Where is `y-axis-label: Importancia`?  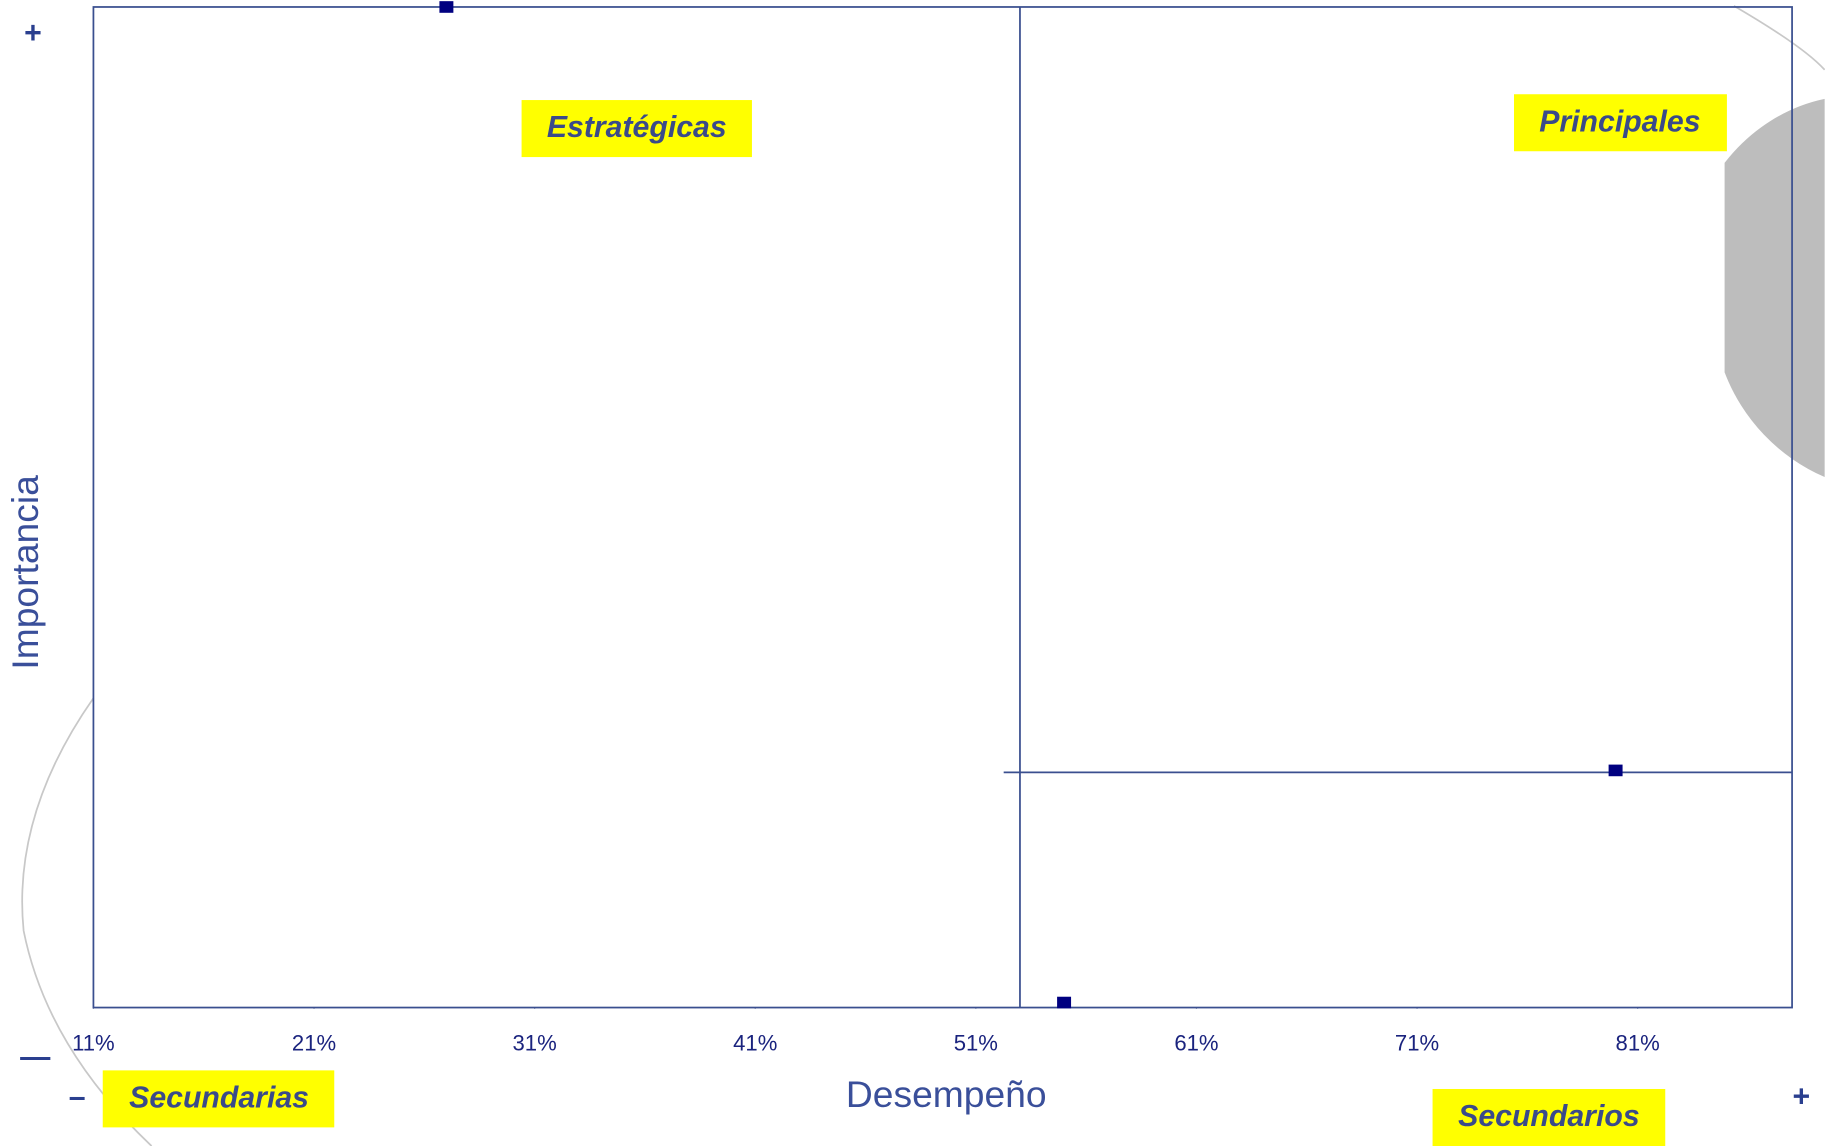
y-axis-label: Importancia is located at coordinates (25, 572).